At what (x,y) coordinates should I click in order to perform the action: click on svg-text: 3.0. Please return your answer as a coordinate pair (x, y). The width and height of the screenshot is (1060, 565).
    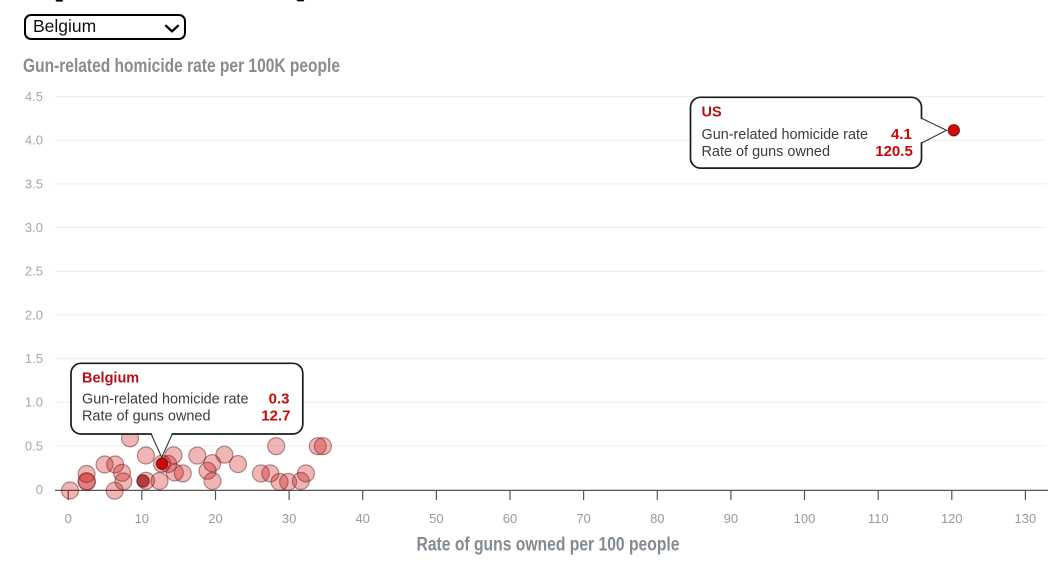
    Looking at the image, I should click on (34, 227).